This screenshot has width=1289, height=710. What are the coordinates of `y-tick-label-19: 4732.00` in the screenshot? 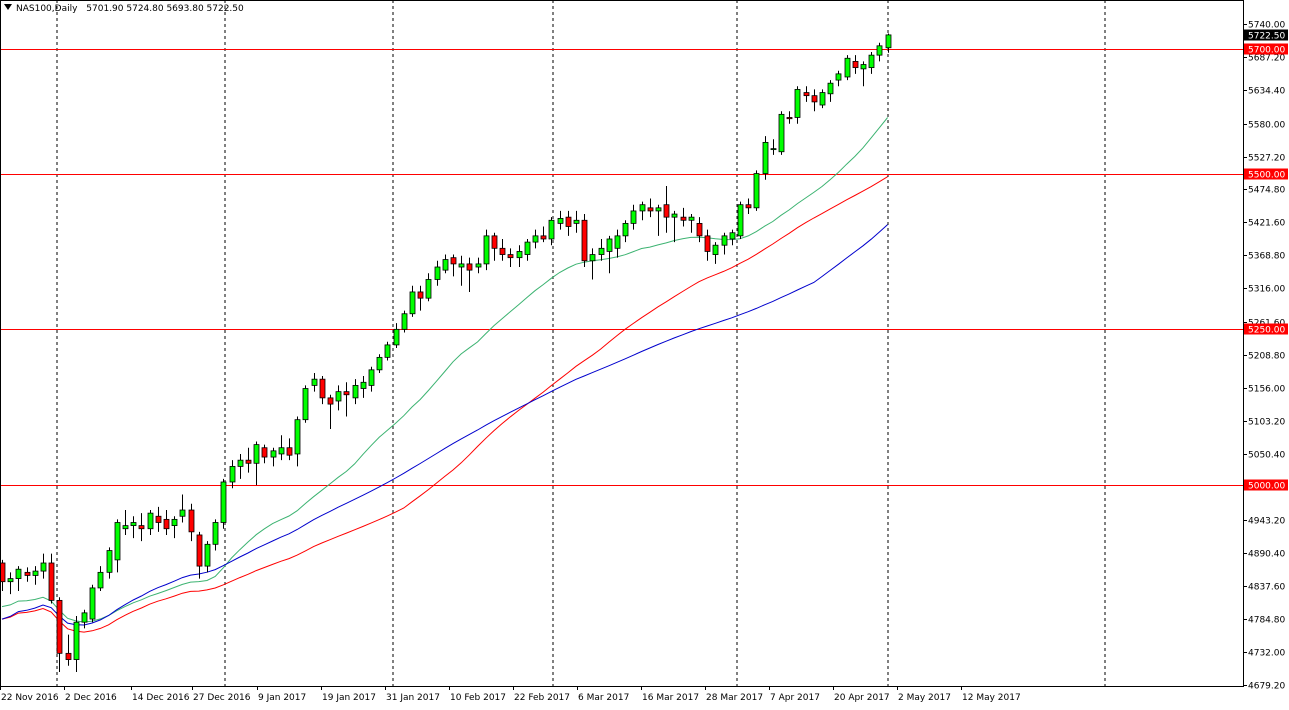 It's located at (1266, 654).